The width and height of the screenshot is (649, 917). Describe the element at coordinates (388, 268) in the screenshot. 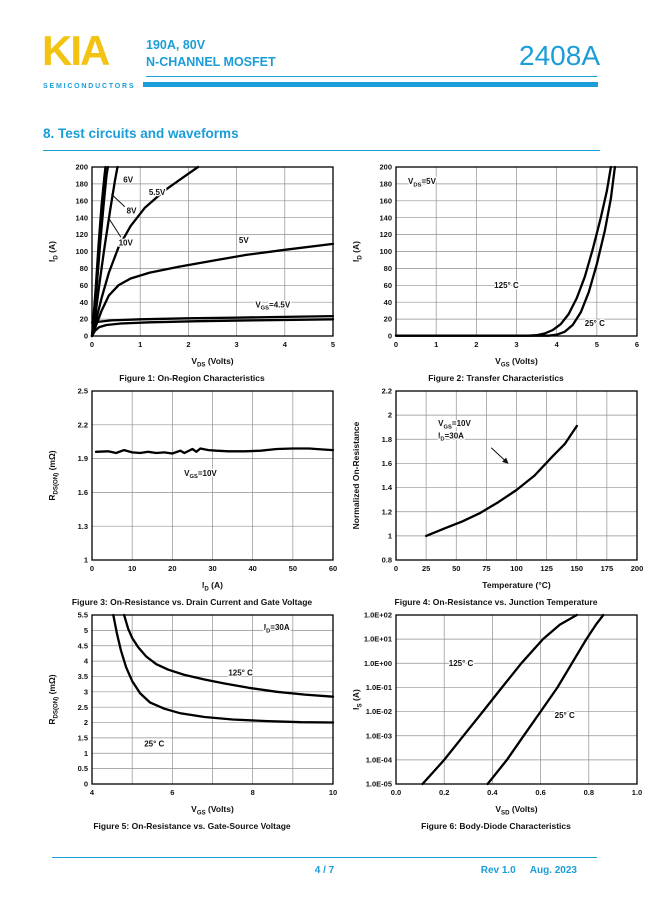

I see `svg-text: 80` at that location.